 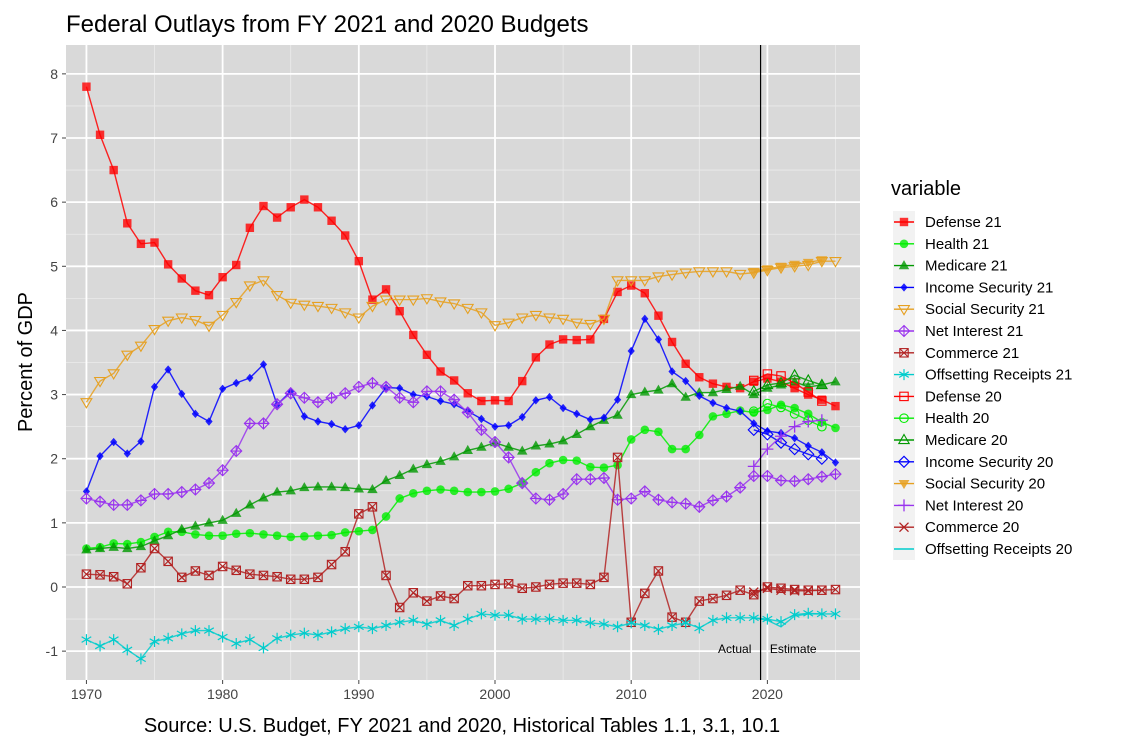 I want to click on legend-label: Health 21, so click(x=957, y=244).